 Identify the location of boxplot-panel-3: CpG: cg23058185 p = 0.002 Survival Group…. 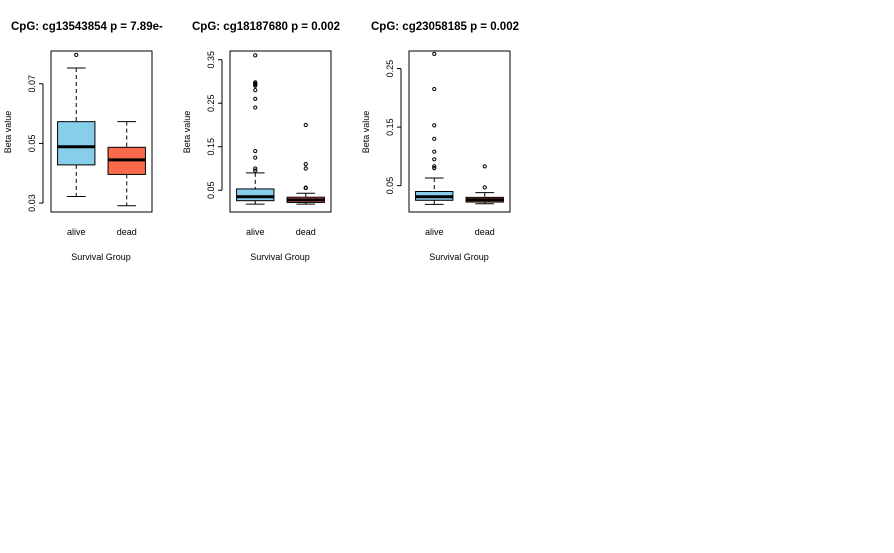
(448, 140).